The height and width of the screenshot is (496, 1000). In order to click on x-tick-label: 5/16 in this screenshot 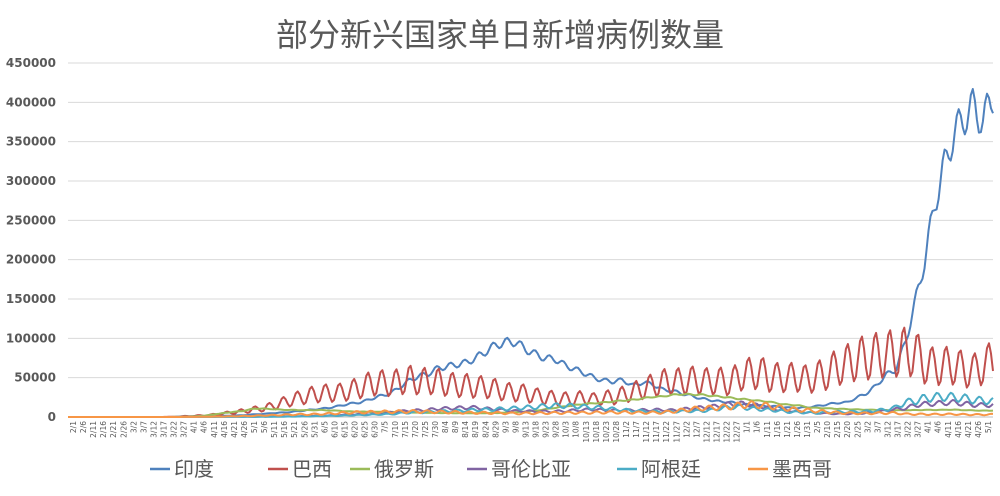, I will do `click(284, 429)`.